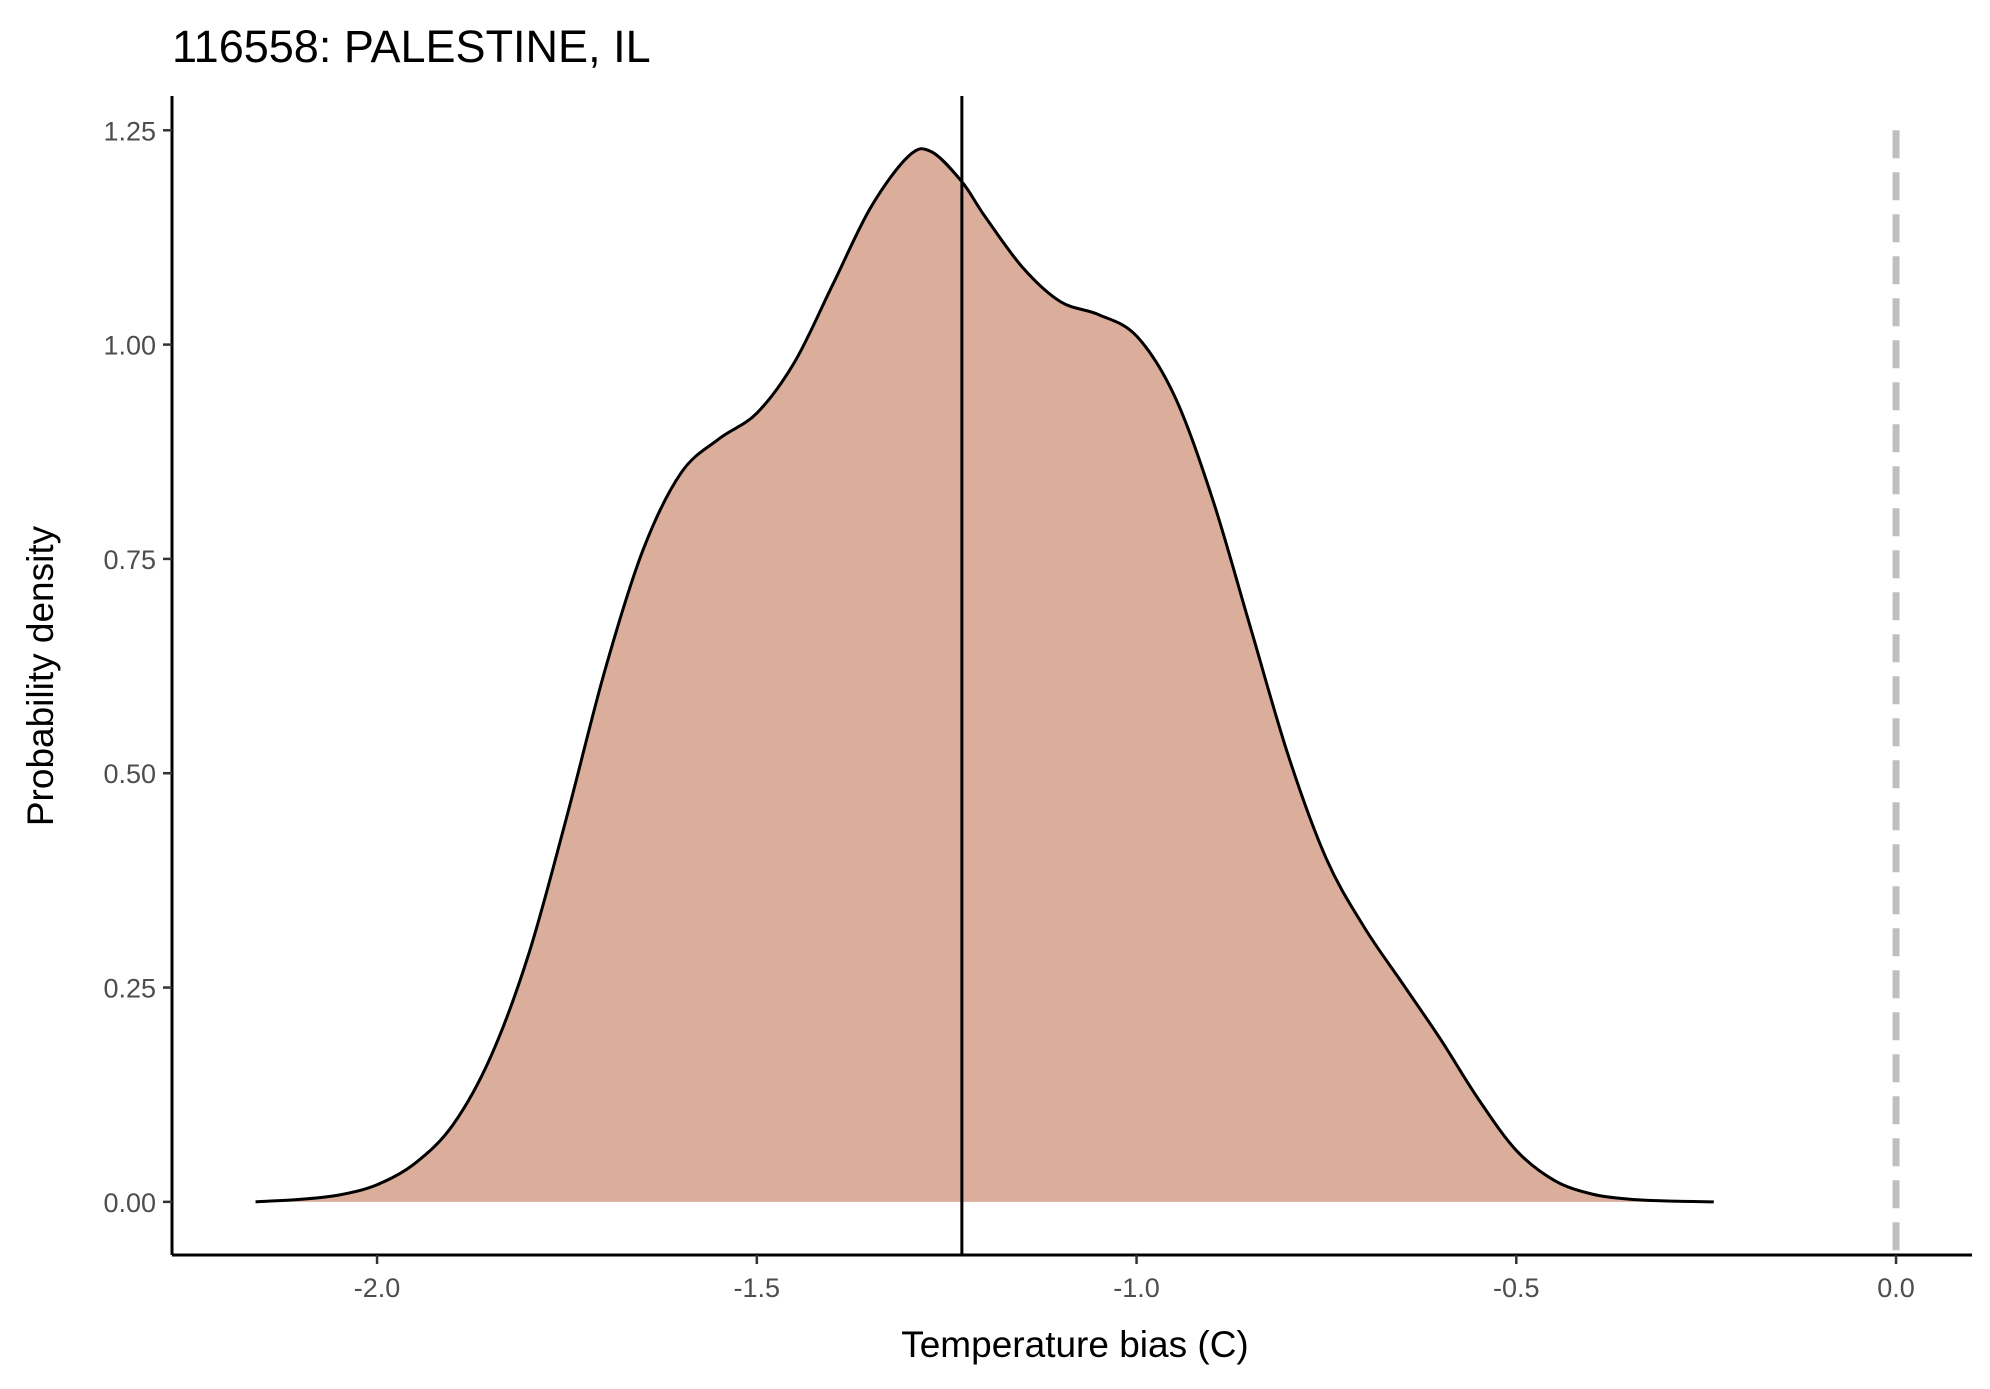 The image size is (1990, 1389). Describe the element at coordinates (1516, 1288) in the screenshot. I see `x-tick-label: -0.5` at that location.